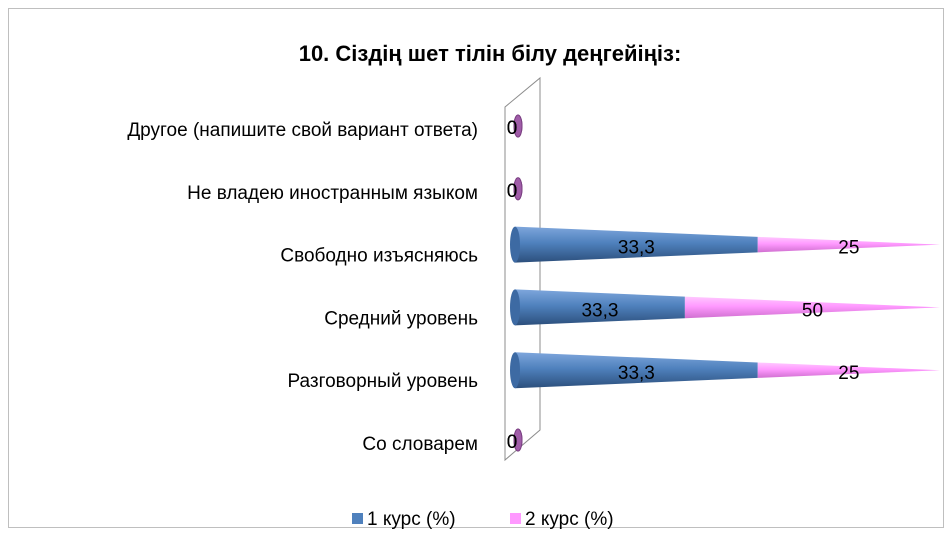 This screenshot has height=536, width=952. I want to click on category-label: Другое (напишите свой вариант ответа), so click(302, 130).